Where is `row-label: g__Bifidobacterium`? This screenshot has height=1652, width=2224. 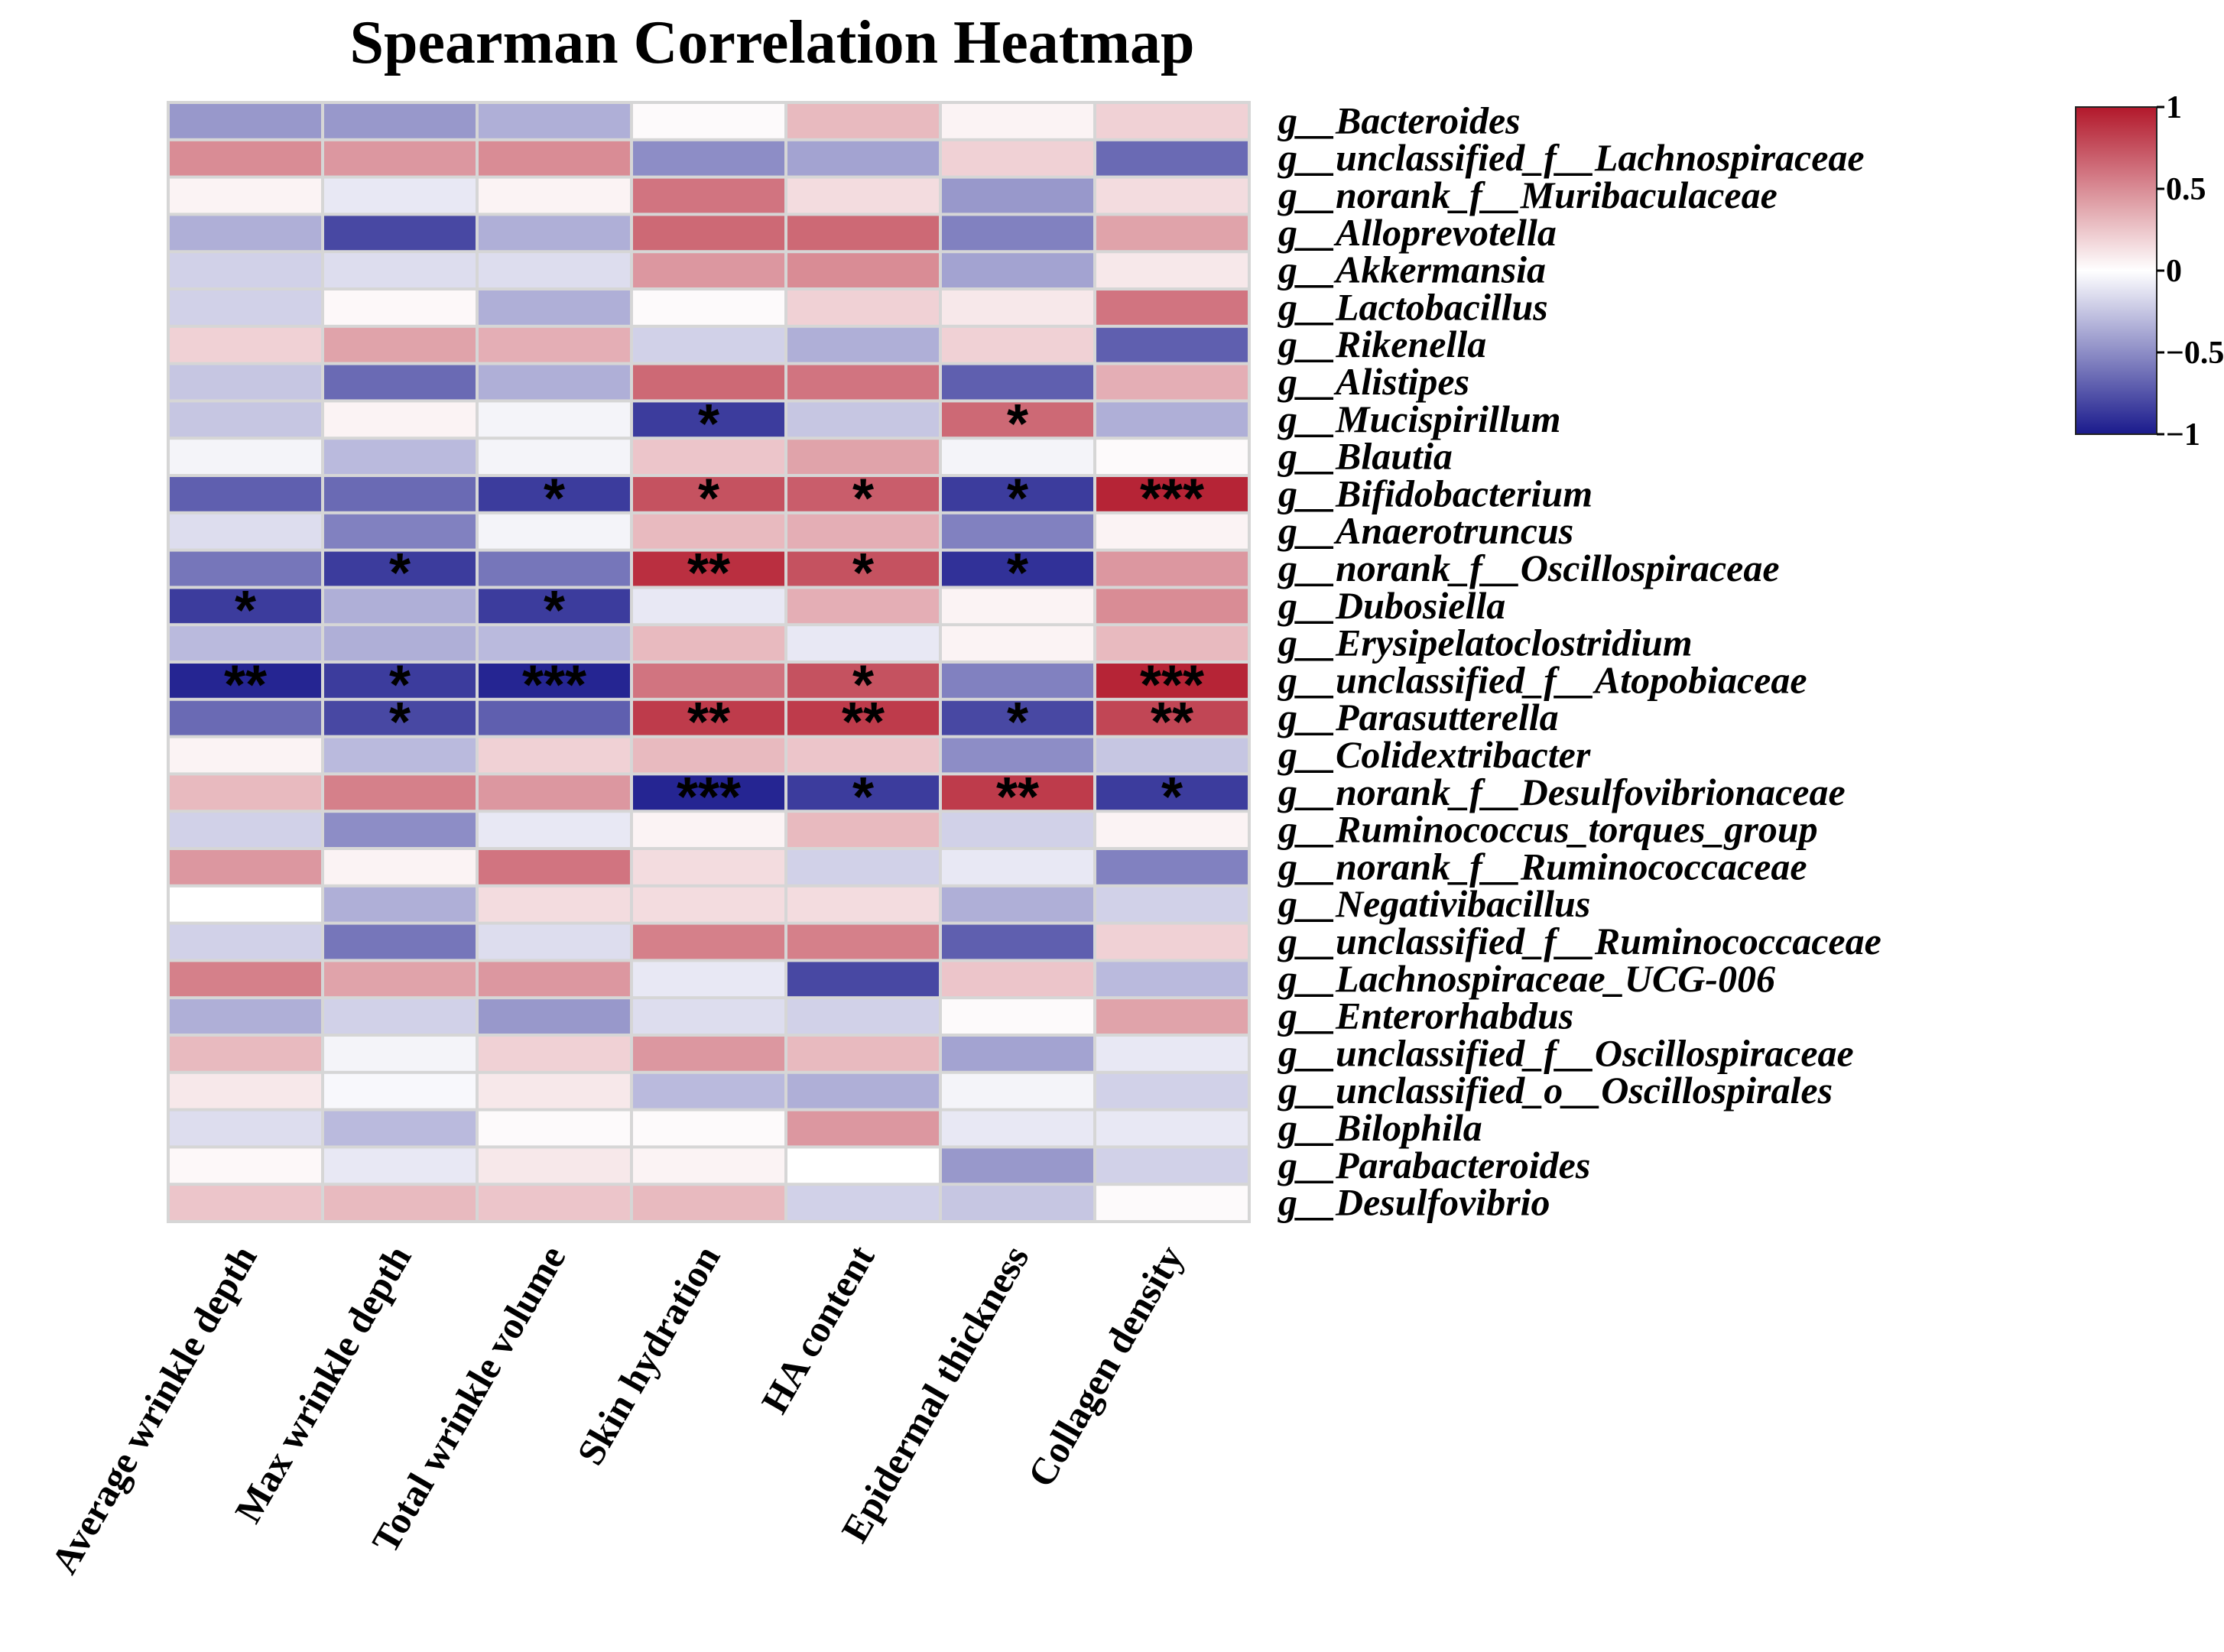
row-label: g__Bifidobacterium is located at coordinates (1435, 493).